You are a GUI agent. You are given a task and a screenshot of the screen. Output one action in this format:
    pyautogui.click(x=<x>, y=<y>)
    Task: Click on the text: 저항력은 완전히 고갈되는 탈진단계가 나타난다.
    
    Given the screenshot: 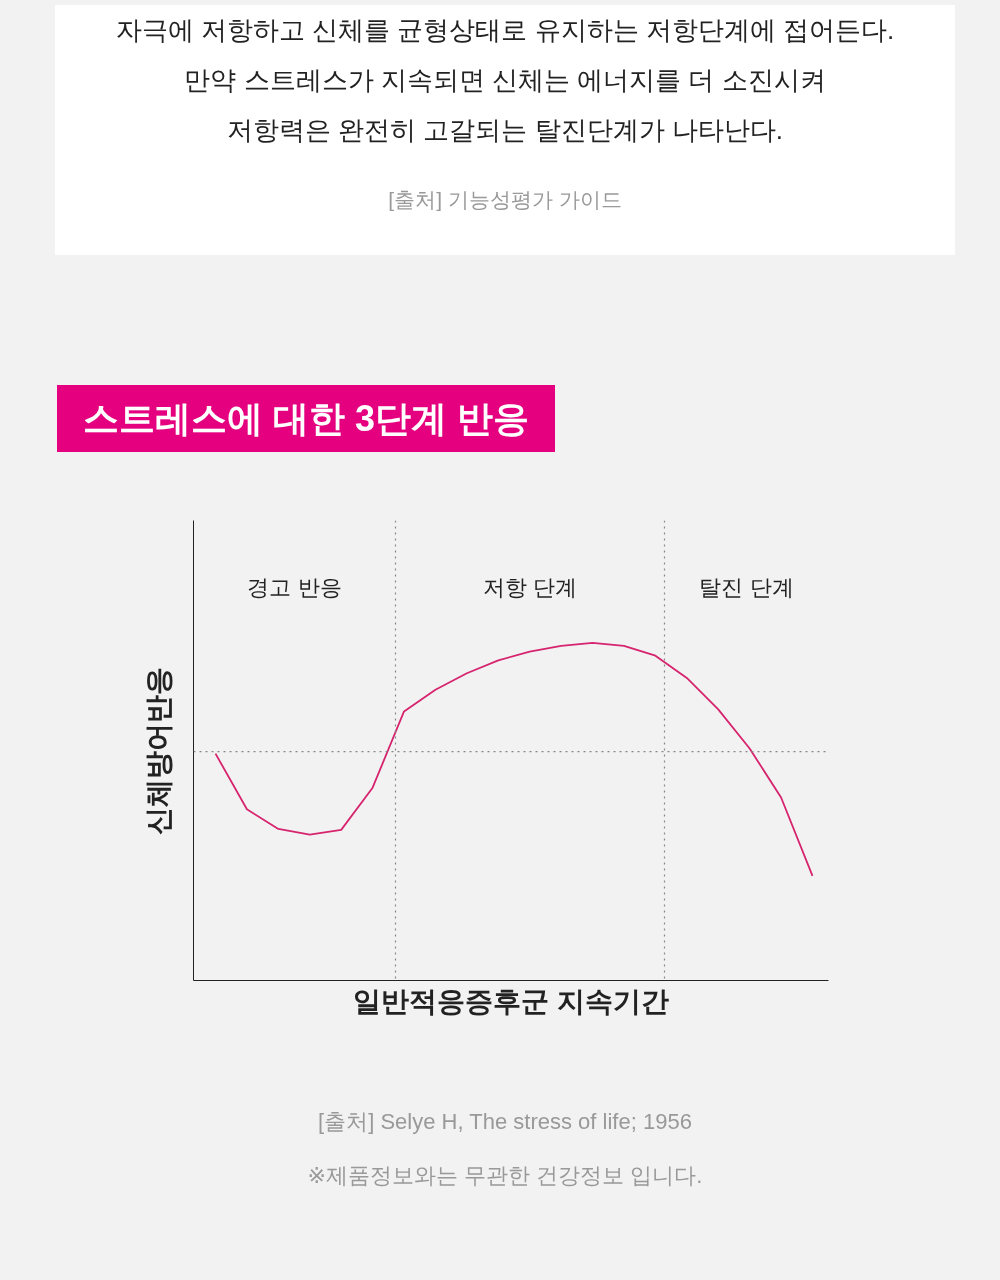 What is the action you would take?
    pyautogui.click(x=505, y=130)
    